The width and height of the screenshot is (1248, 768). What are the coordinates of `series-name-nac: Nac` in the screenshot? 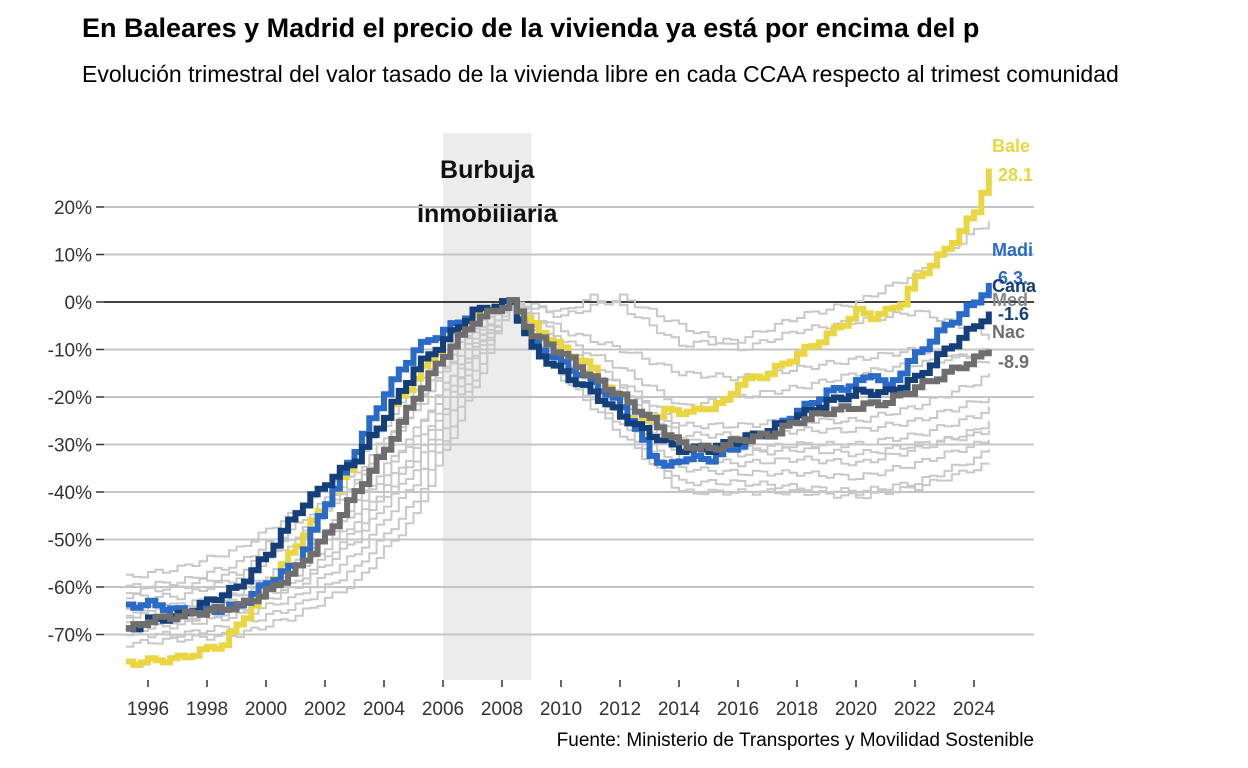 It's located at (1008, 332).